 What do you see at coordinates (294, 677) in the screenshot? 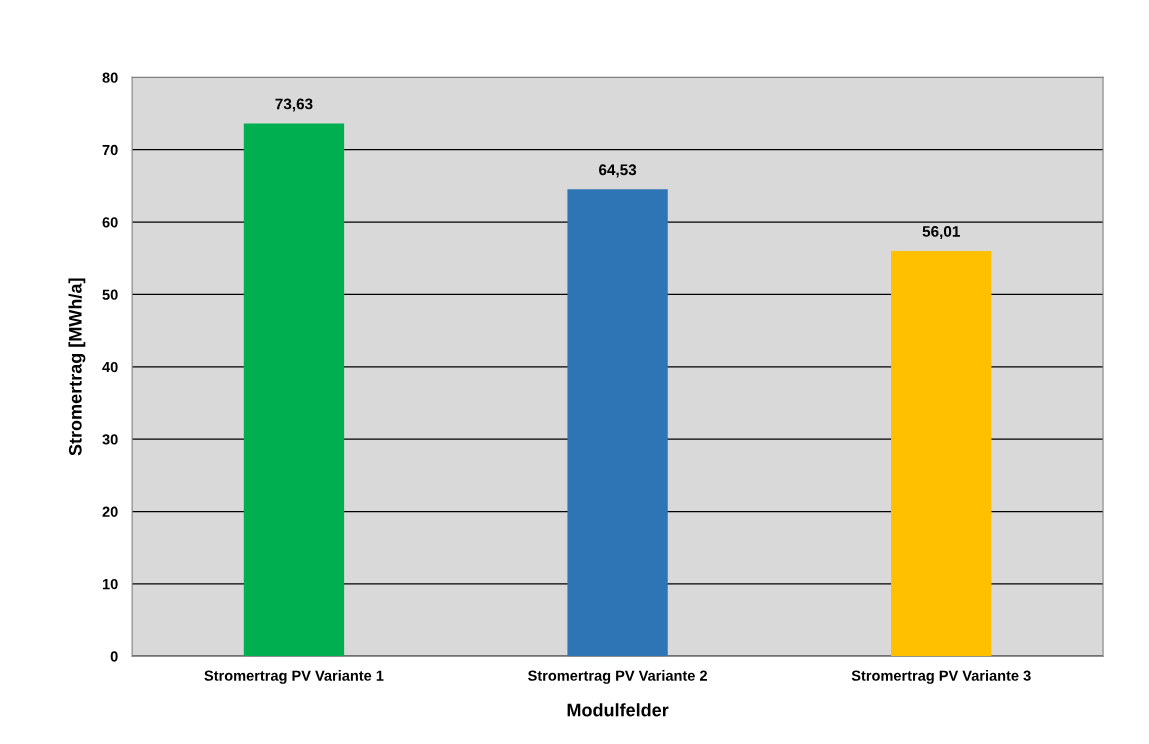
I see `x-tick-label: Stromertrag PV Variante 1` at bounding box center [294, 677].